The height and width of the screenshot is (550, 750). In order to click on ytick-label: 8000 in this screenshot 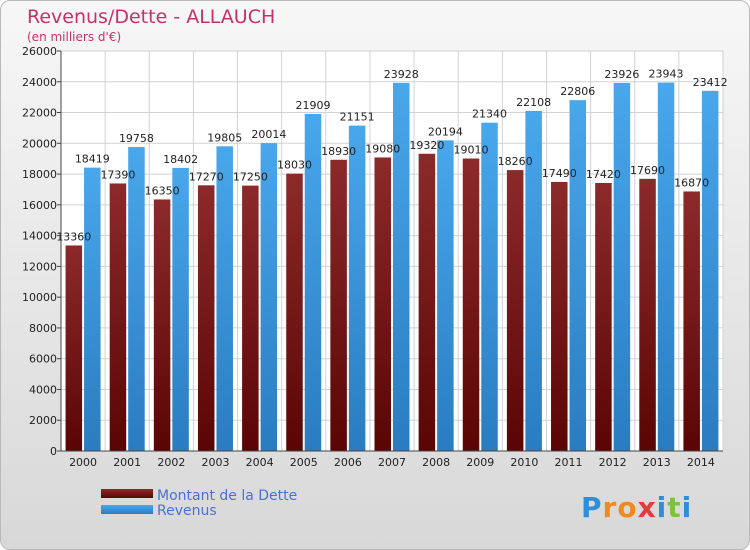, I will do `click(43, 328)`.